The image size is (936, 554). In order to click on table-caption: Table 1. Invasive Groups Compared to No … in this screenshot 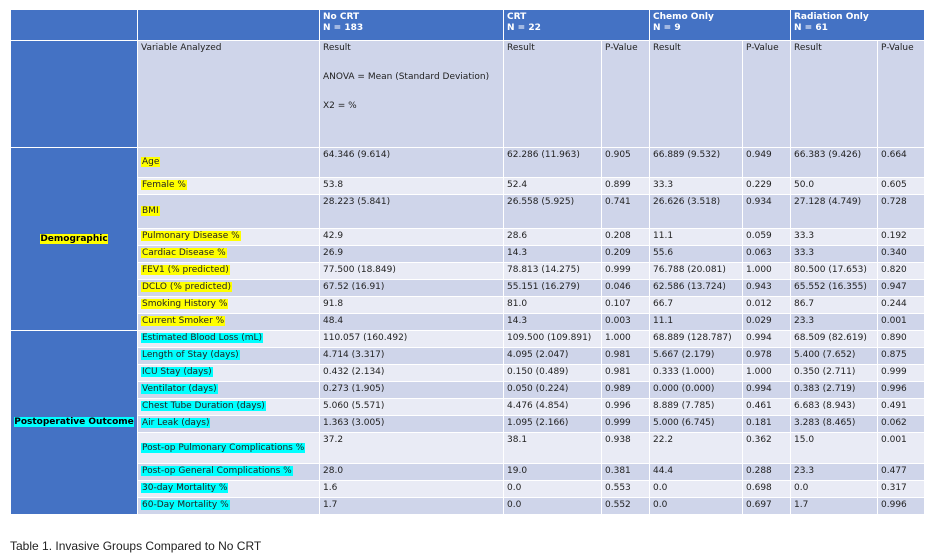, I will do `click(136, 546)`.